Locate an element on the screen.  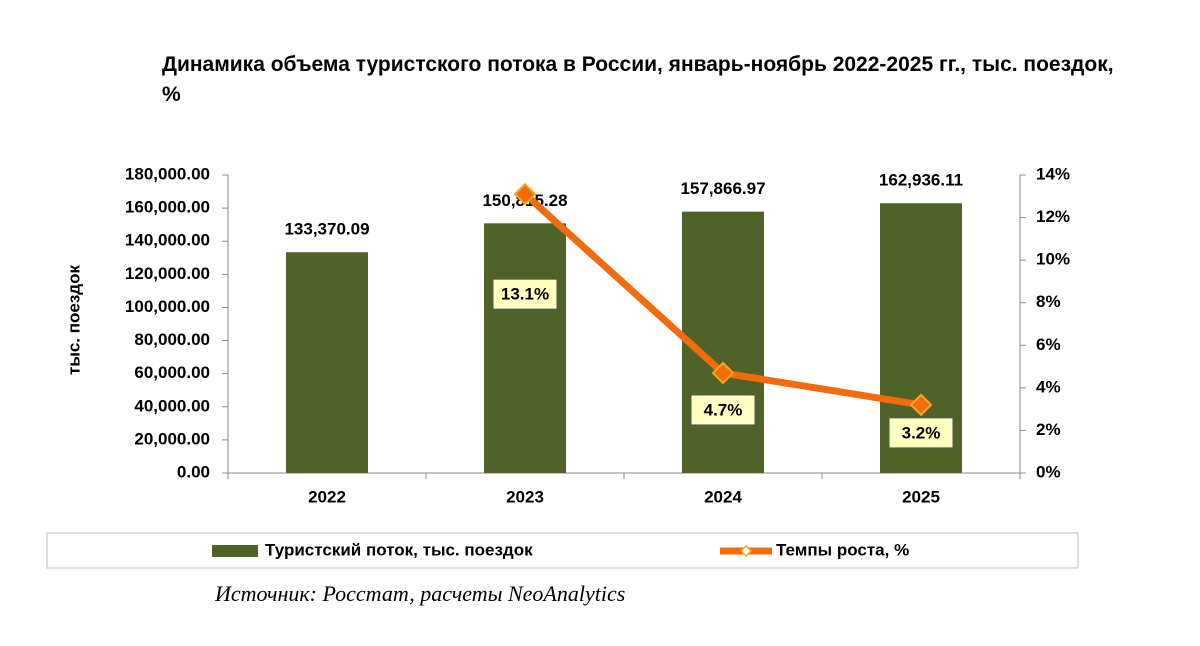
legend-marker is located at coordinates (746, 551).